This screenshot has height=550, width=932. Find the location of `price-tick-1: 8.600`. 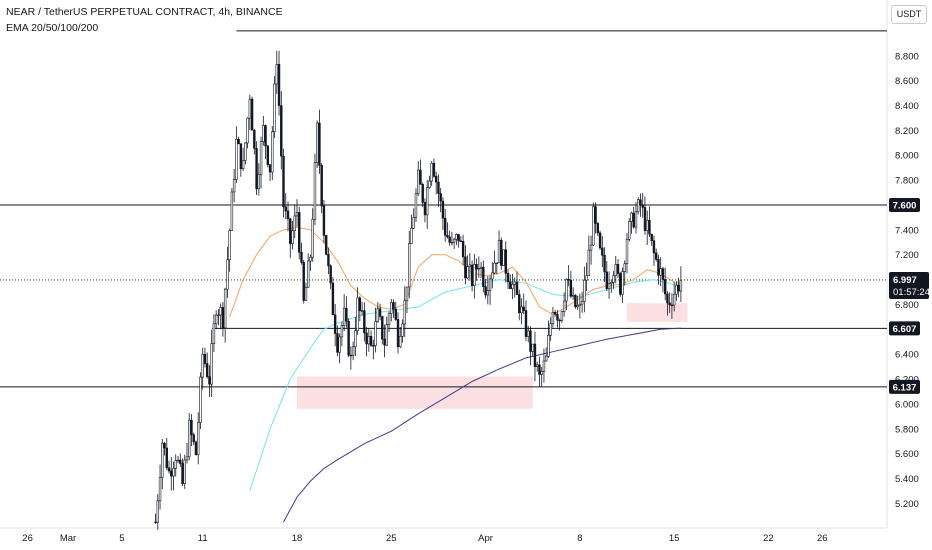

price-tick-1: 8.600 is located at coordinates (907, 81).